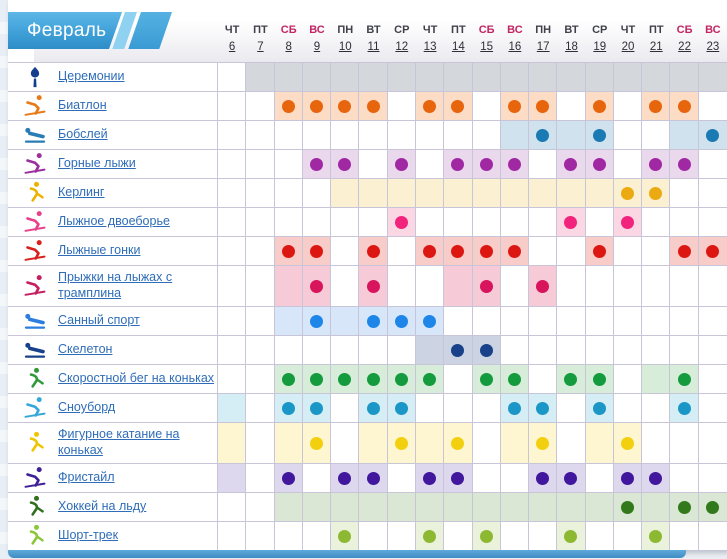 This screenshot has height=559, width=727. I want to click on sport-link: Церемонии, so click(91, 76).